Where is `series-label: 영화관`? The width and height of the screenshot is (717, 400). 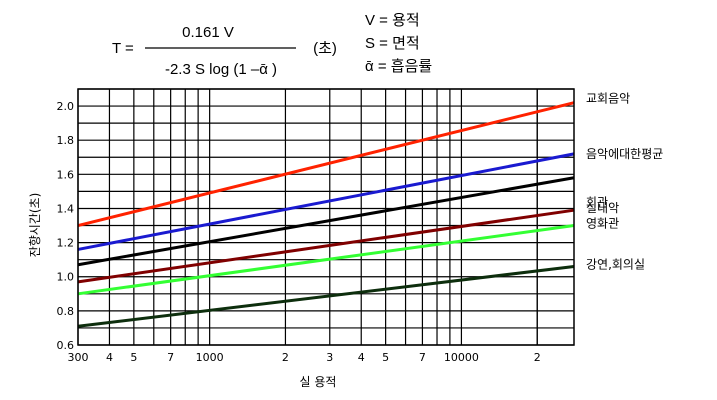
series-label: 영화관 is located at coordinates (602, 224).